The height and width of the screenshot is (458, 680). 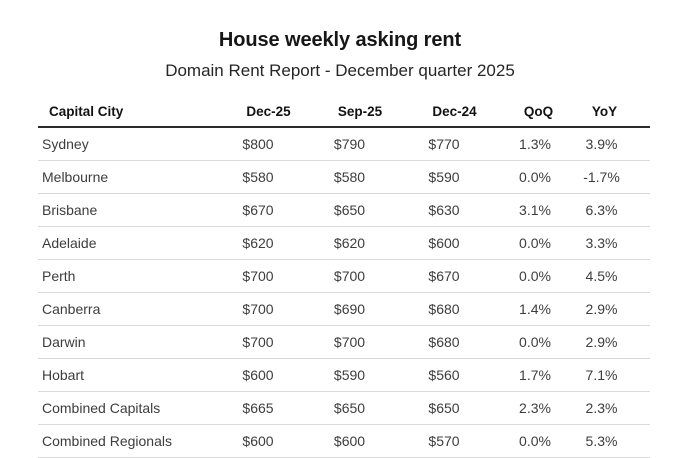 I want to click on cell-qoq: 1.4%, so click(x=535, y=309).